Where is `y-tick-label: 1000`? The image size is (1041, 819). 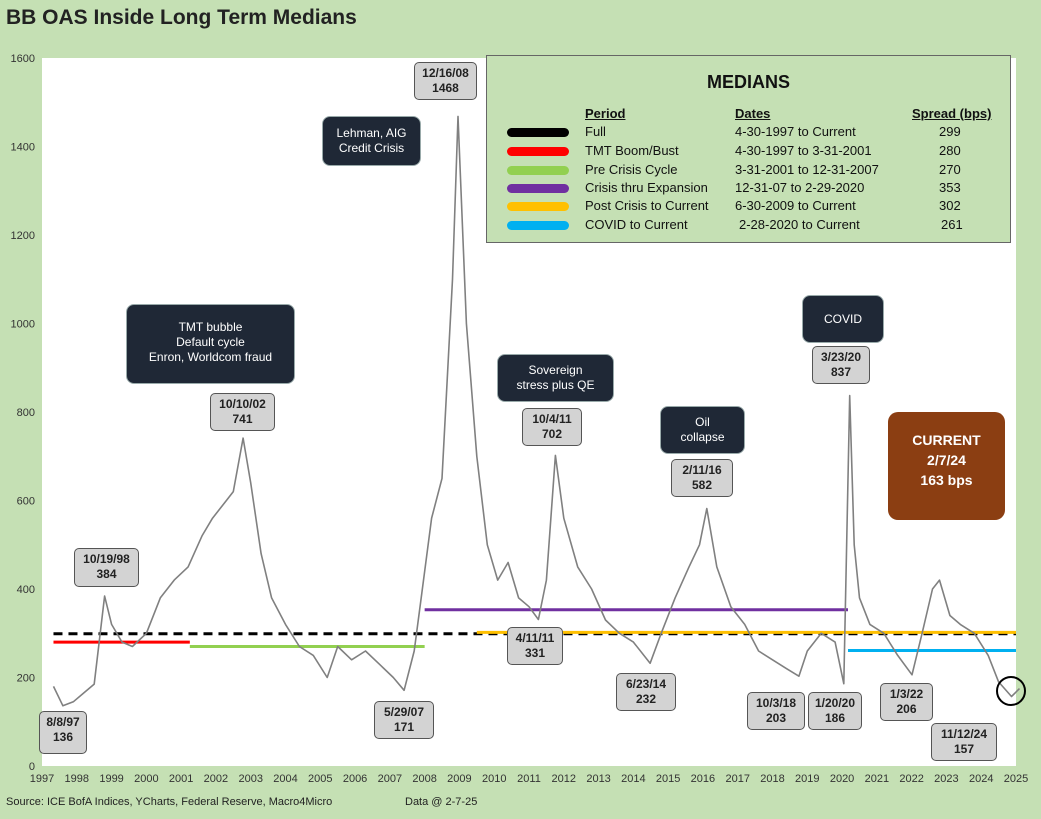
y-tick-label: 1000 is located at coordinates (23, 325).